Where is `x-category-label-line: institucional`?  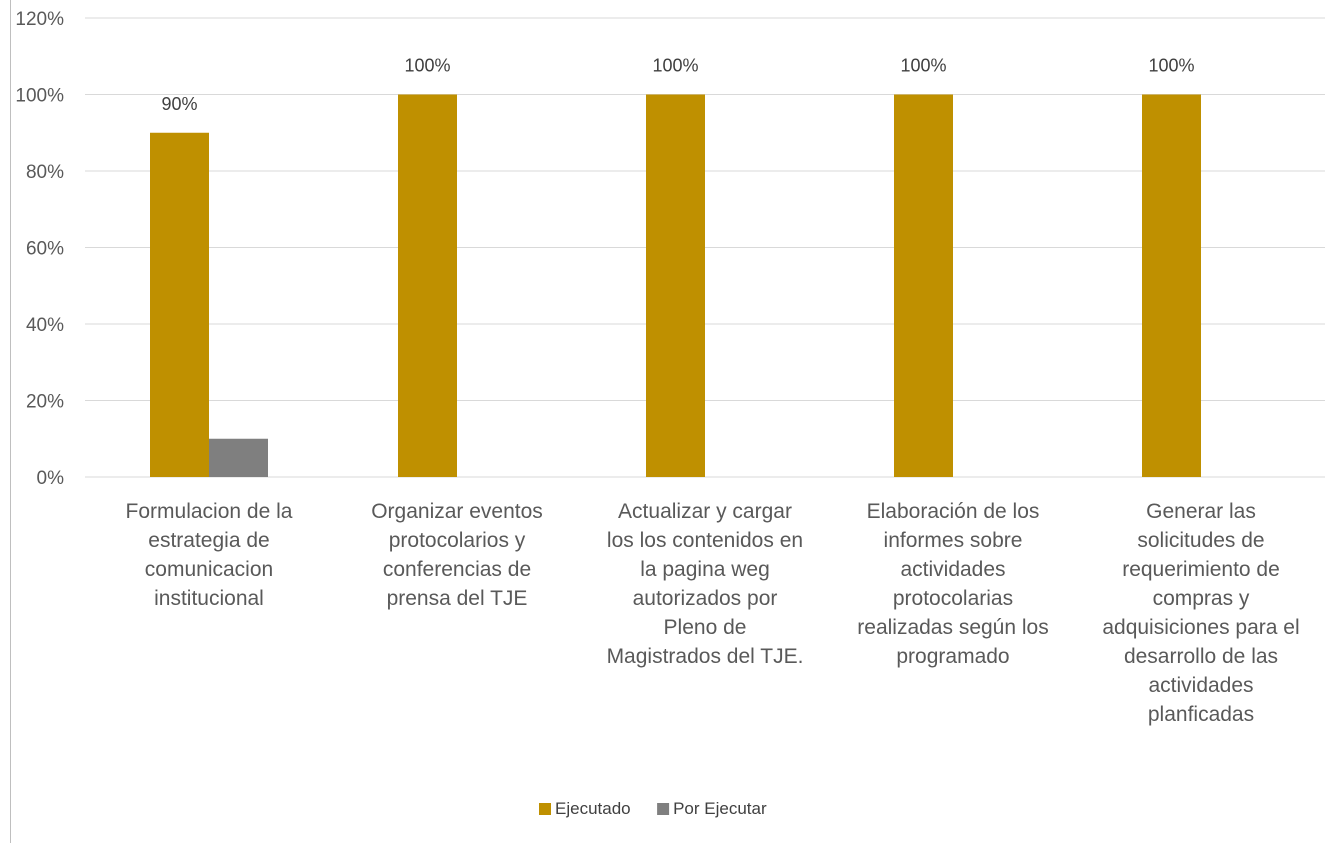 x-category-label-line: institucional is located at coordinates (209, 598).